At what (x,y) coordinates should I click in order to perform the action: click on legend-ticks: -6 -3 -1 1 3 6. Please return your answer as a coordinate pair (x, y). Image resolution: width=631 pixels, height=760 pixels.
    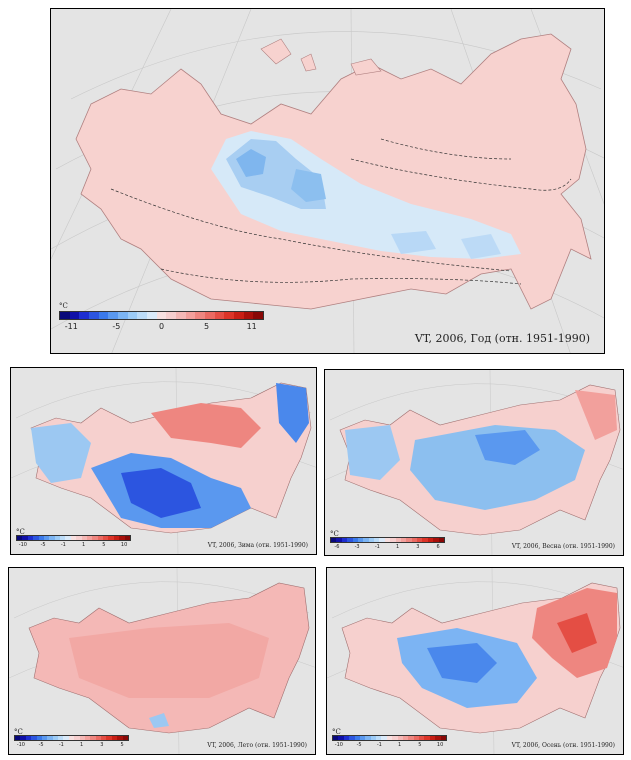
    Looking at the image, I should click on (387, 547).